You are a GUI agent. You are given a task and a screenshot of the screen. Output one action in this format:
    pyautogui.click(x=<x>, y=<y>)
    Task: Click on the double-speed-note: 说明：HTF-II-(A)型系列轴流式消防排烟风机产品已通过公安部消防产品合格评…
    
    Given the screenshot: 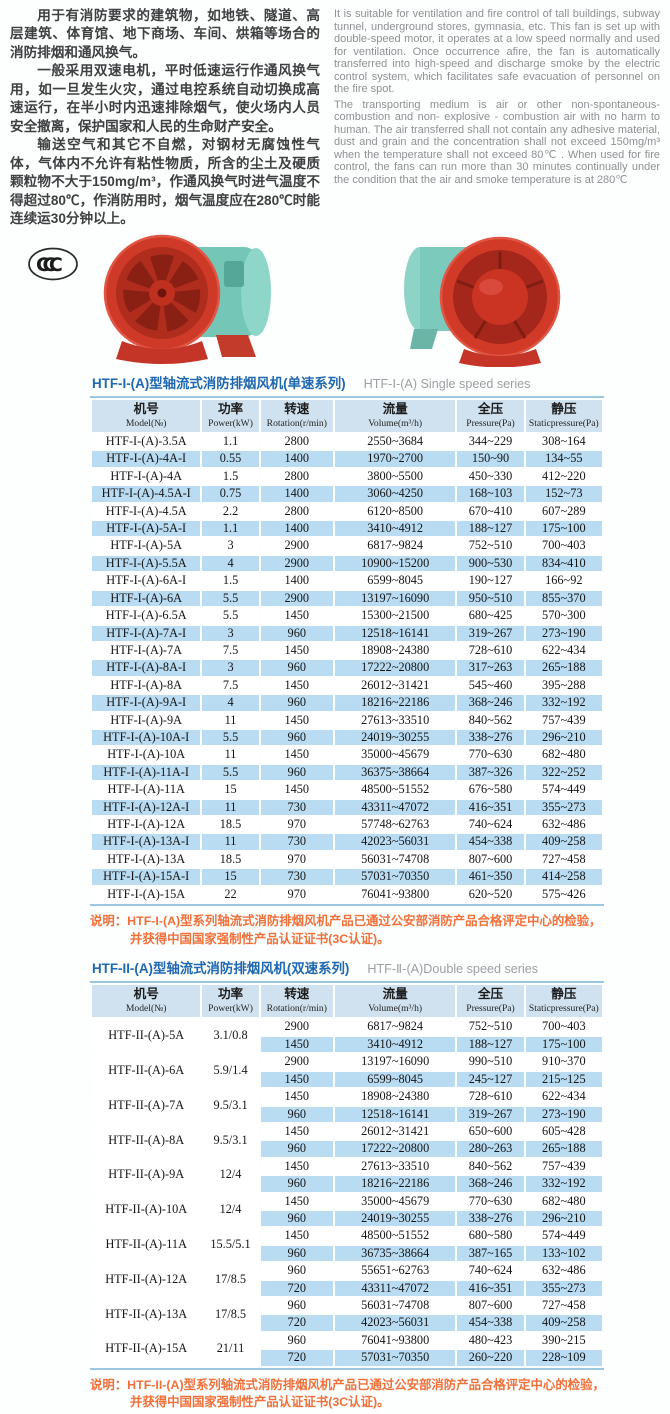 What is the action you would take?
    pyautogui.click(x=348, y=1394)
    